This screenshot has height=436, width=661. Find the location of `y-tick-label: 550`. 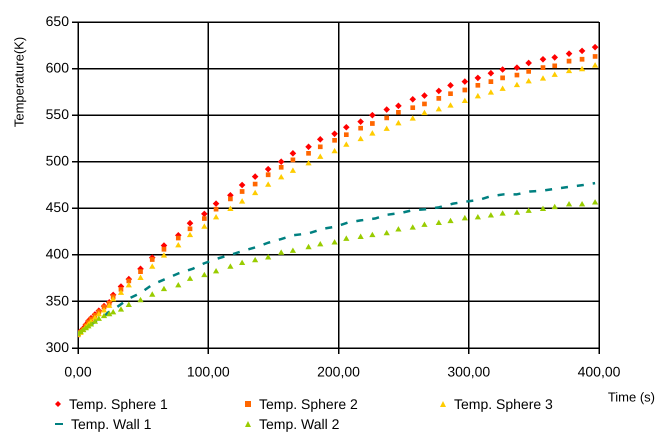

y-tick-label: 550 is located at coordinates (58, 114).